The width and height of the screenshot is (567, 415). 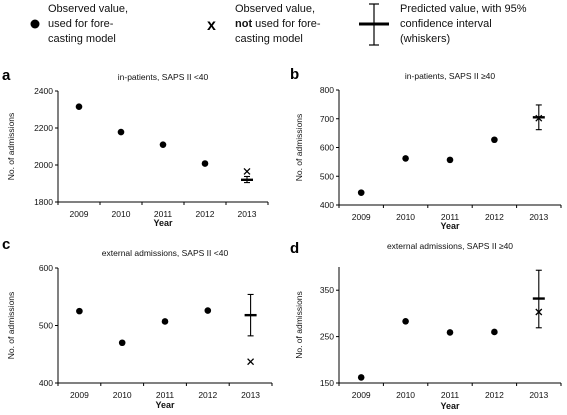 What do you see at coordinates (82, 39) in the screenshot?
I see `legend-observed-used-line-3: casting model` at bounding box center [82, 39].